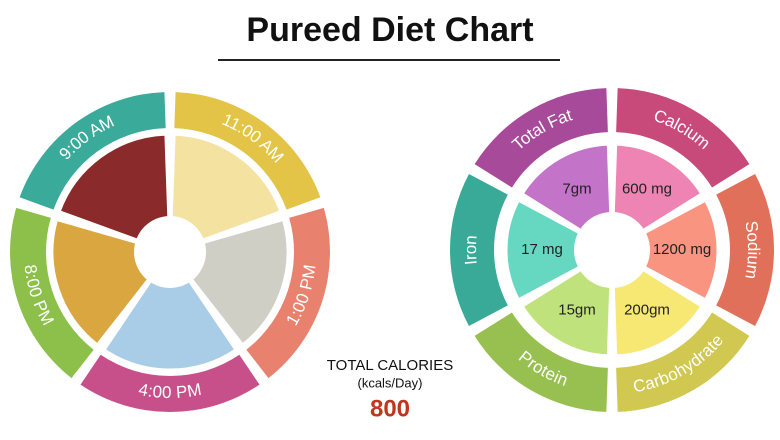 Image resolution: width=780 pixels, height=440 pixels. I want to click on nutrient-label: Sodium, so click(752, 250).